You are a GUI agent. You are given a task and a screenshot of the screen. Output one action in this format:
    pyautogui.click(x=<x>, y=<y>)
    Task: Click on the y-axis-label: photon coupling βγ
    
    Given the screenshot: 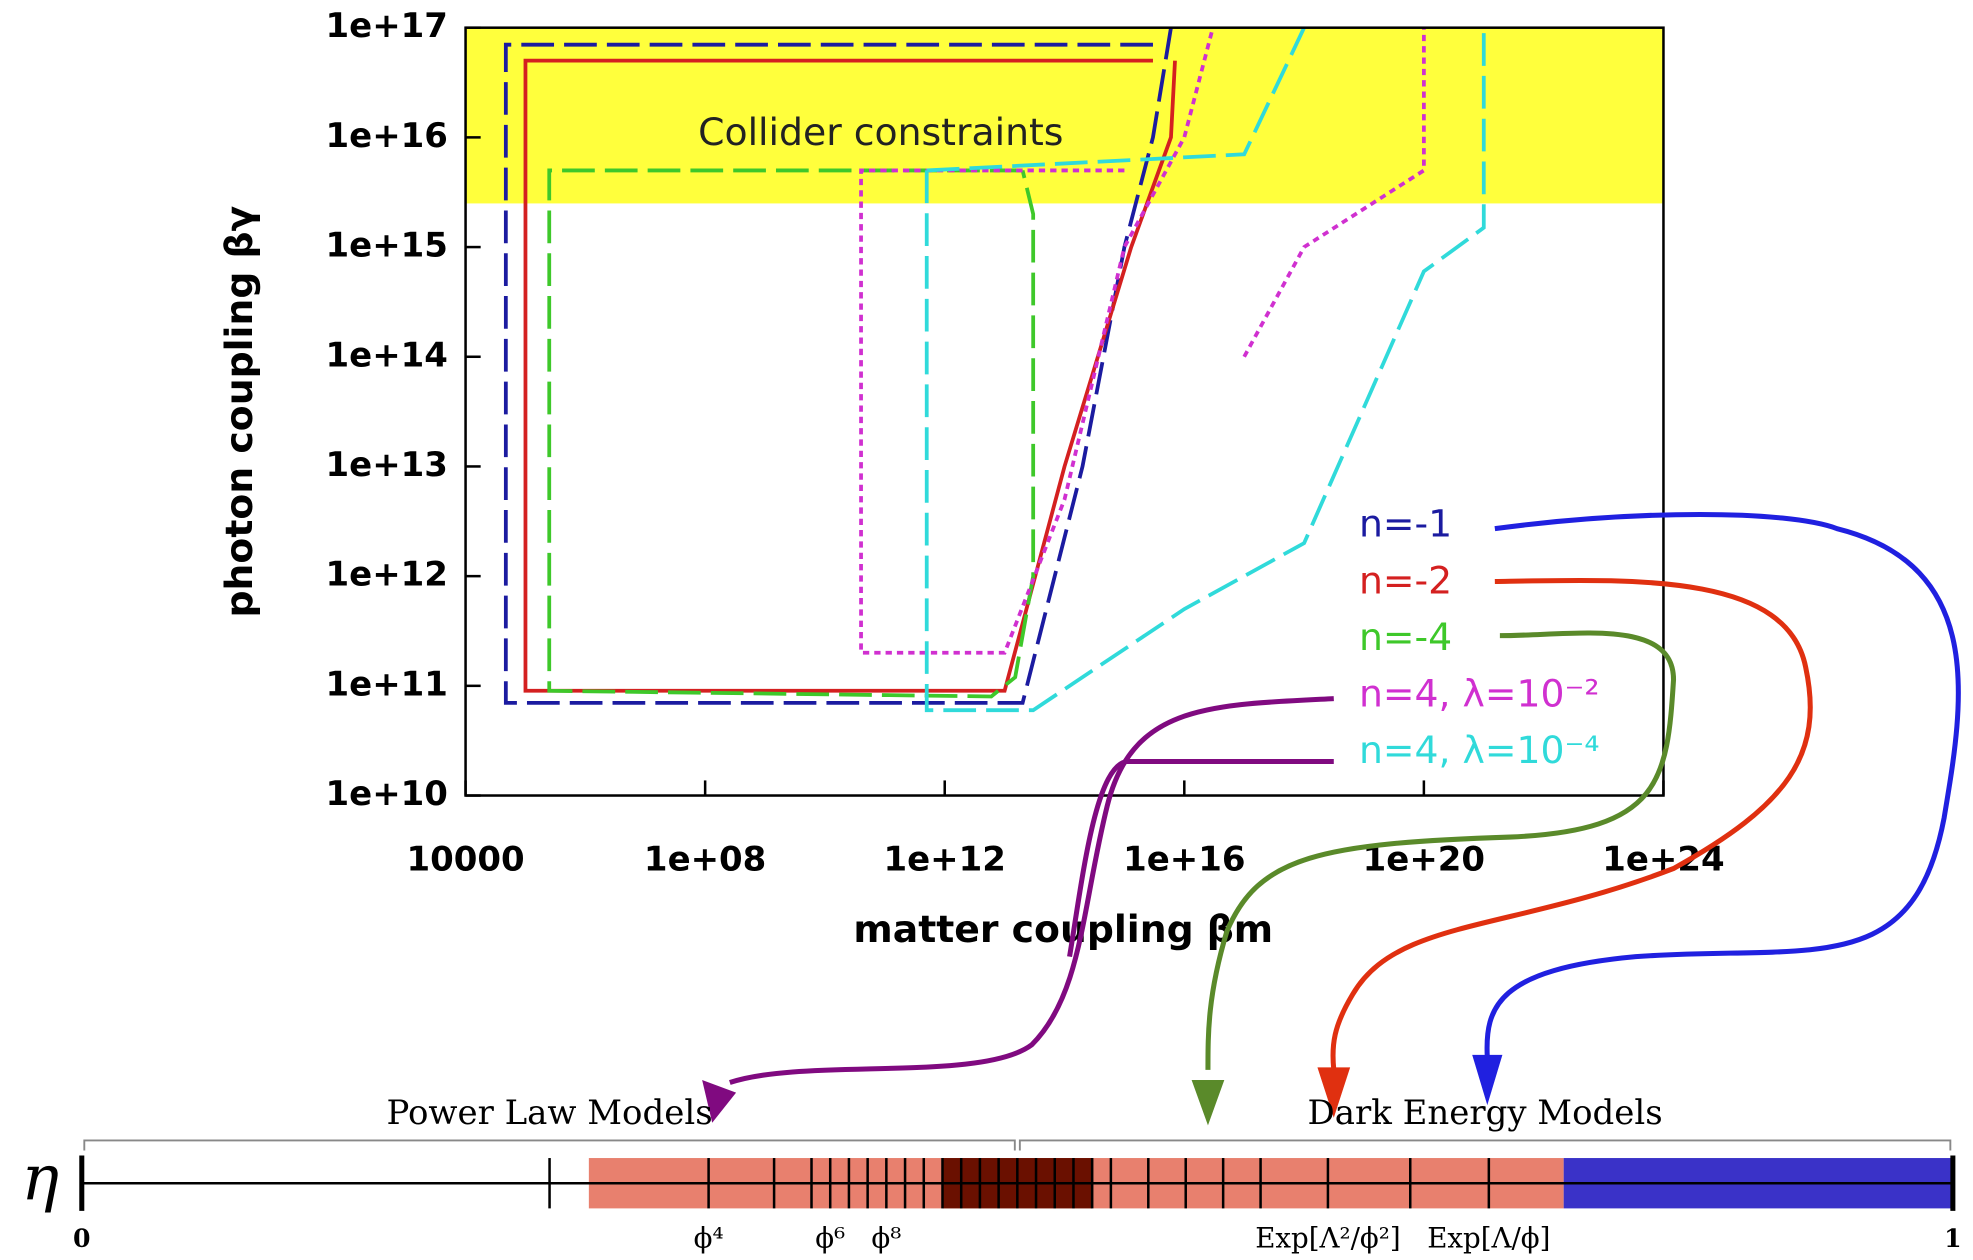 What is the action you would take?
    pyautogui.click(x=239, y=411)
    